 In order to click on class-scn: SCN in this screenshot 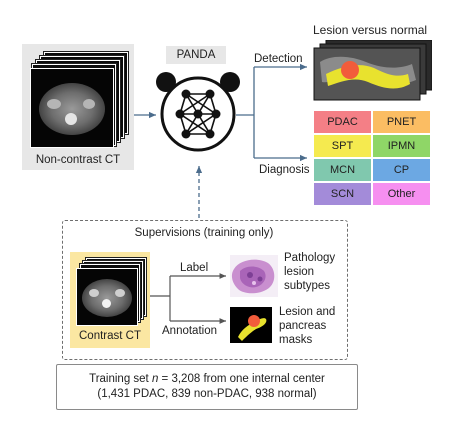, I will do `click(342, 194)`.